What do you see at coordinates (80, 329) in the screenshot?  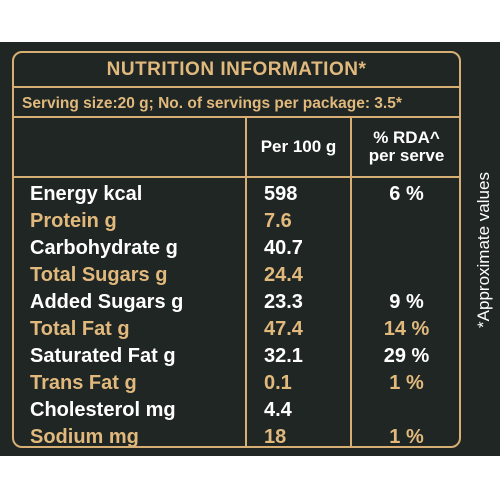 I see `nutrient-name: Total Fat g` at bounding box center [80, 329].